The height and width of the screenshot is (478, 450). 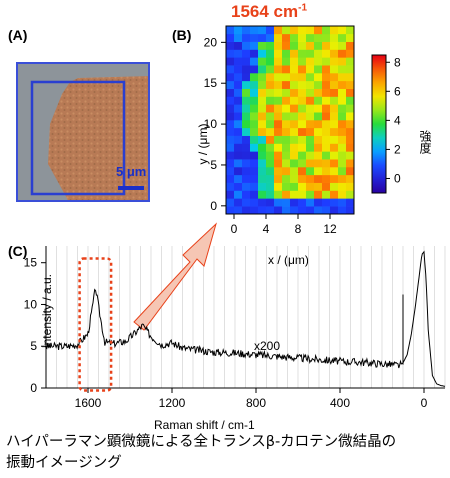 What do you see at coordinates (18, 35) in the screenshot?
I see `panel-a-label: (A)` at bounding box center [18, 35].